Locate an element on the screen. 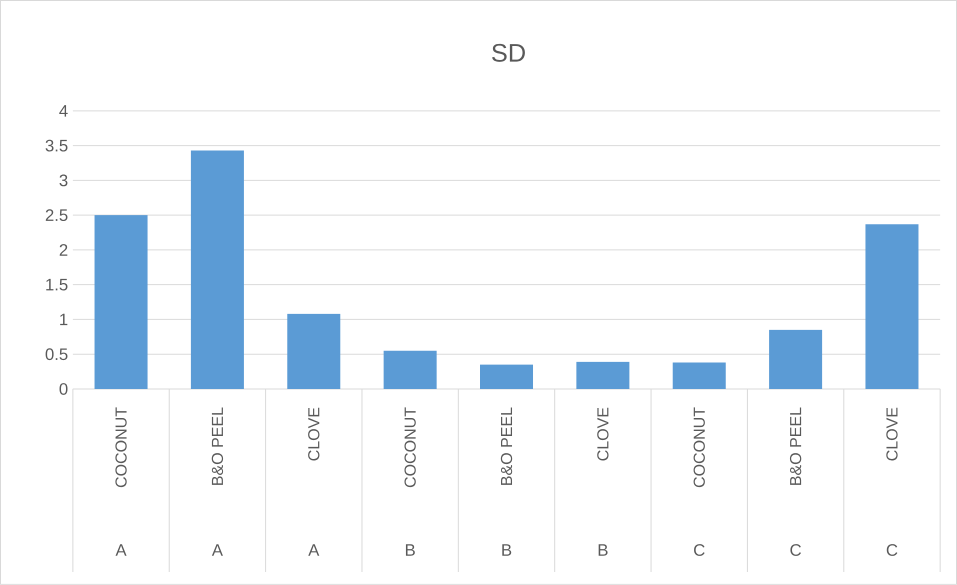  y-tick-label: 2 is located at coordinates (64, 250).